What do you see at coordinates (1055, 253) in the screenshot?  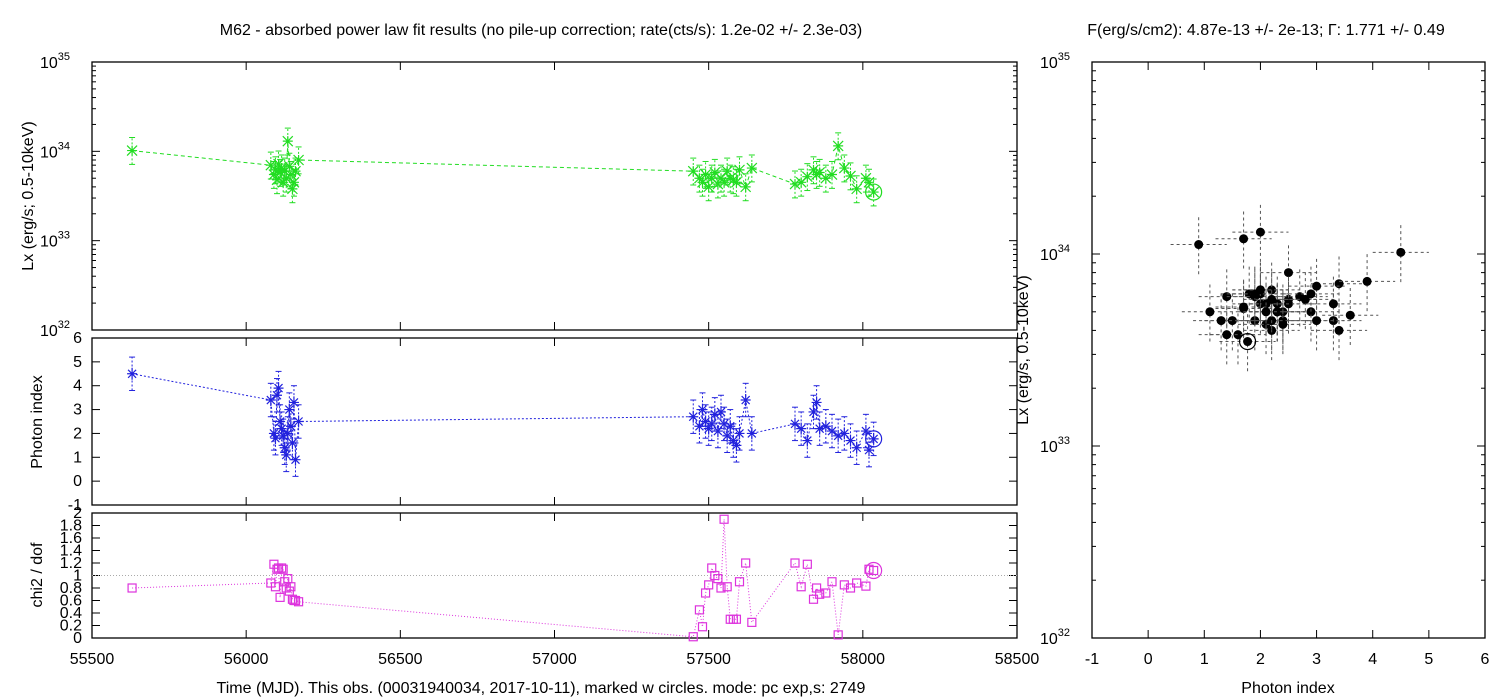 I see `y-tick-label: 1034` at bounding box center [1055, 253].